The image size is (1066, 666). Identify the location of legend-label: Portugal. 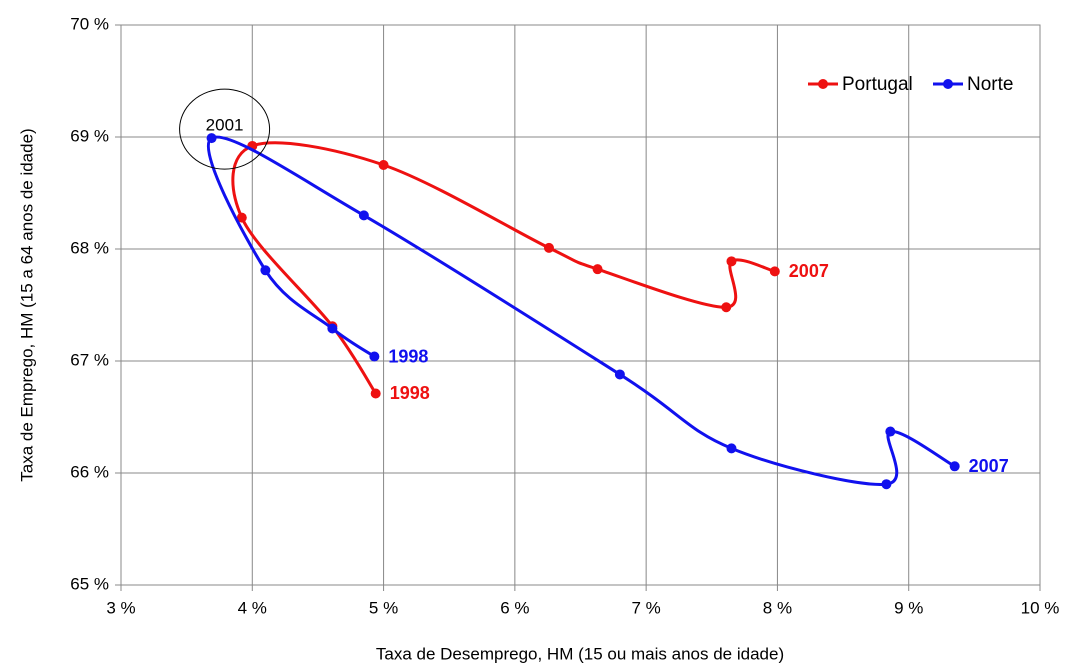
(877, 84).